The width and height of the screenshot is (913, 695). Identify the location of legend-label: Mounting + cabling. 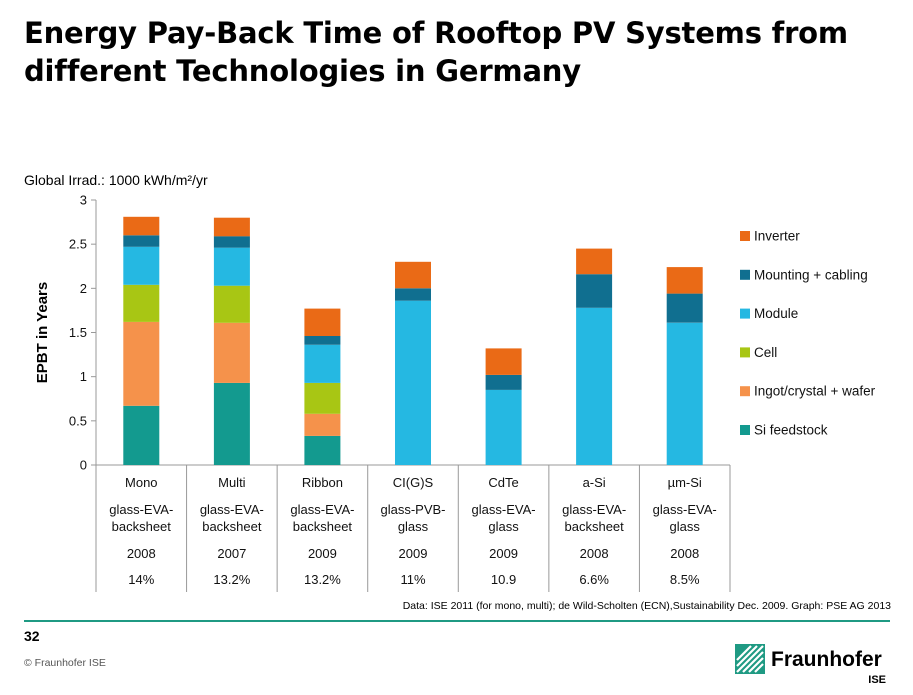
(811, 274).